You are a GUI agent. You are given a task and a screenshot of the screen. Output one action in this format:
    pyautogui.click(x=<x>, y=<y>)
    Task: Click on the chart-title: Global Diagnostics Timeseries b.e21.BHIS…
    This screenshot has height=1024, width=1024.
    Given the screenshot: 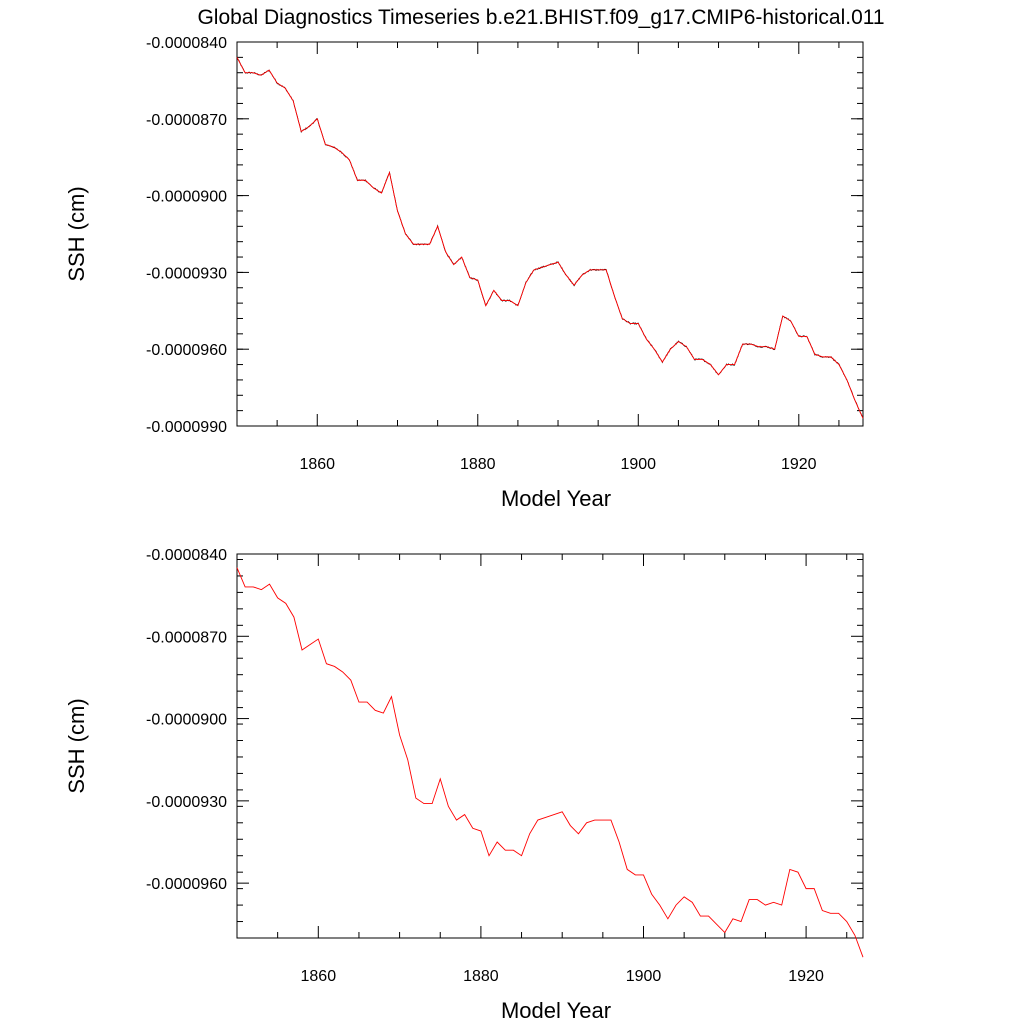 What is the action you would take?
    pyautogui.click(x=540, y=17)
    